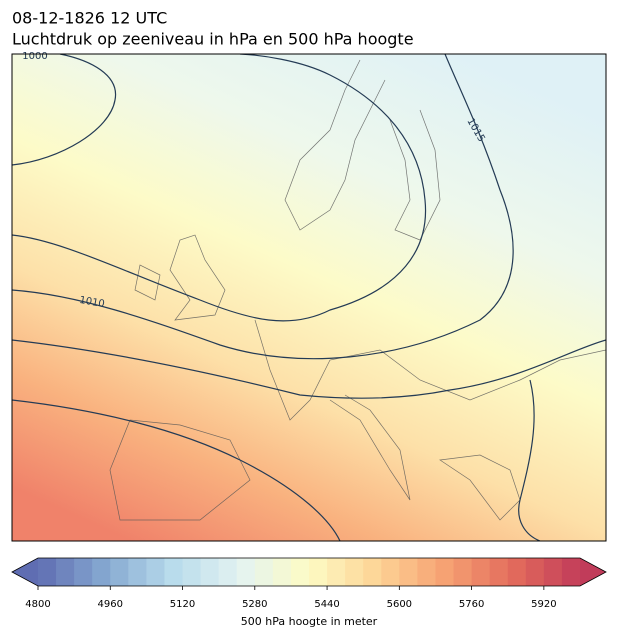 This screenshot has width=618, height=643. Describe the element at coordinates (326, 604) in the screenshot. I see `colorbar-tick-label: 5440` at that location.